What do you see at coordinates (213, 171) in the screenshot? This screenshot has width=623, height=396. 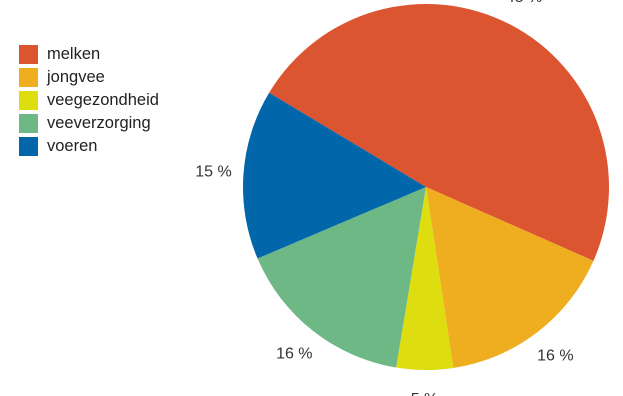 I see `pie-label-voeren: 15 %` at bounding box center [213, 171].